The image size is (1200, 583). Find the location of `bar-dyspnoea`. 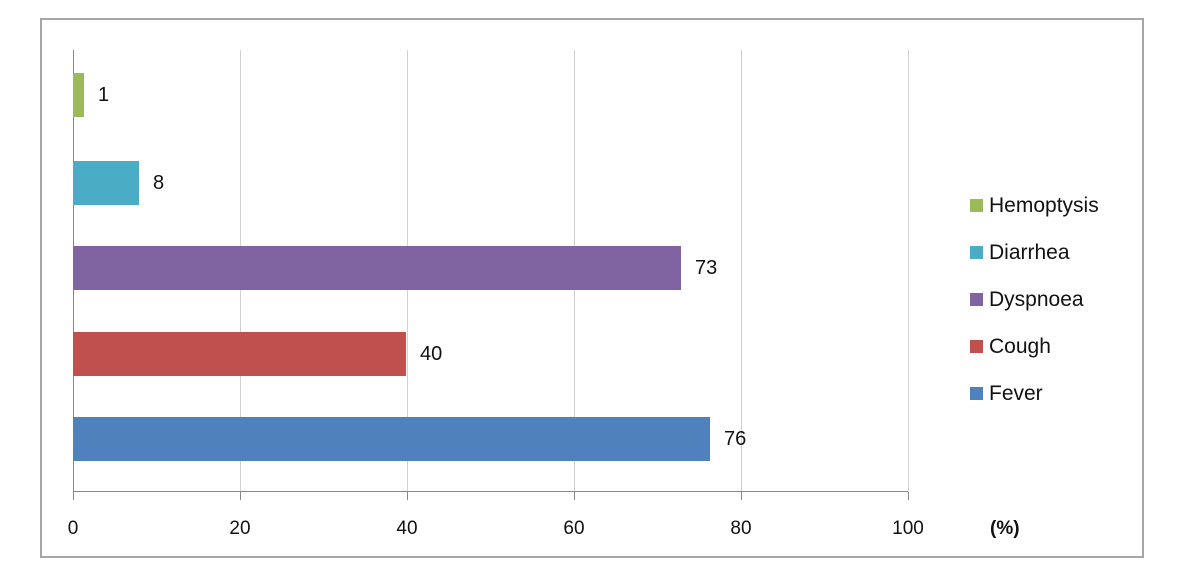

bar-dyspnoea is located at coordinates (377, 268).